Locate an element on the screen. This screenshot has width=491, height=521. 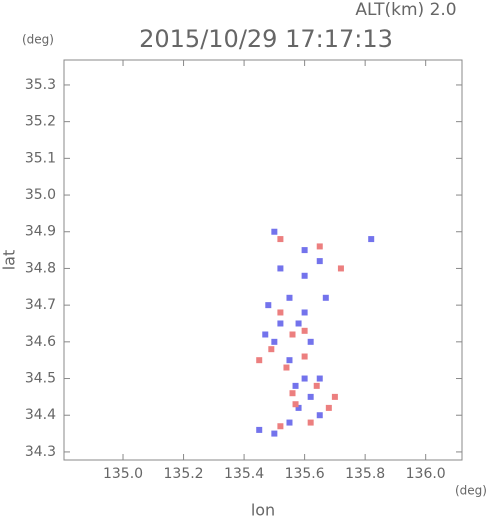
y-tick-label: 34.9 is located at coordinates (40, 232).